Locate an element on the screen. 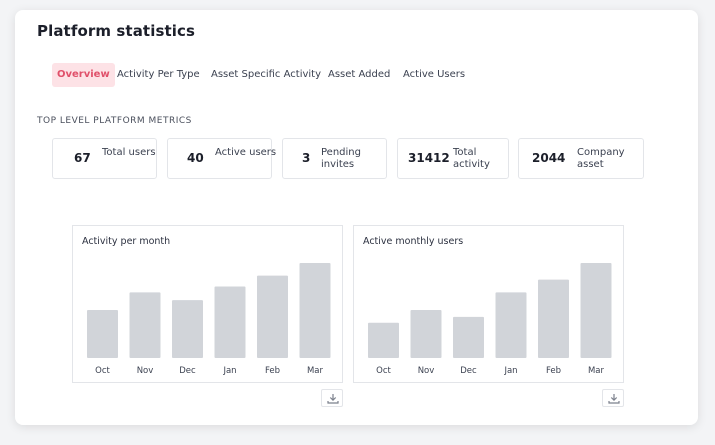 The height and width of the screenshot is (445, 715). metric-label: Total activity is located at coordinates (471, 158).